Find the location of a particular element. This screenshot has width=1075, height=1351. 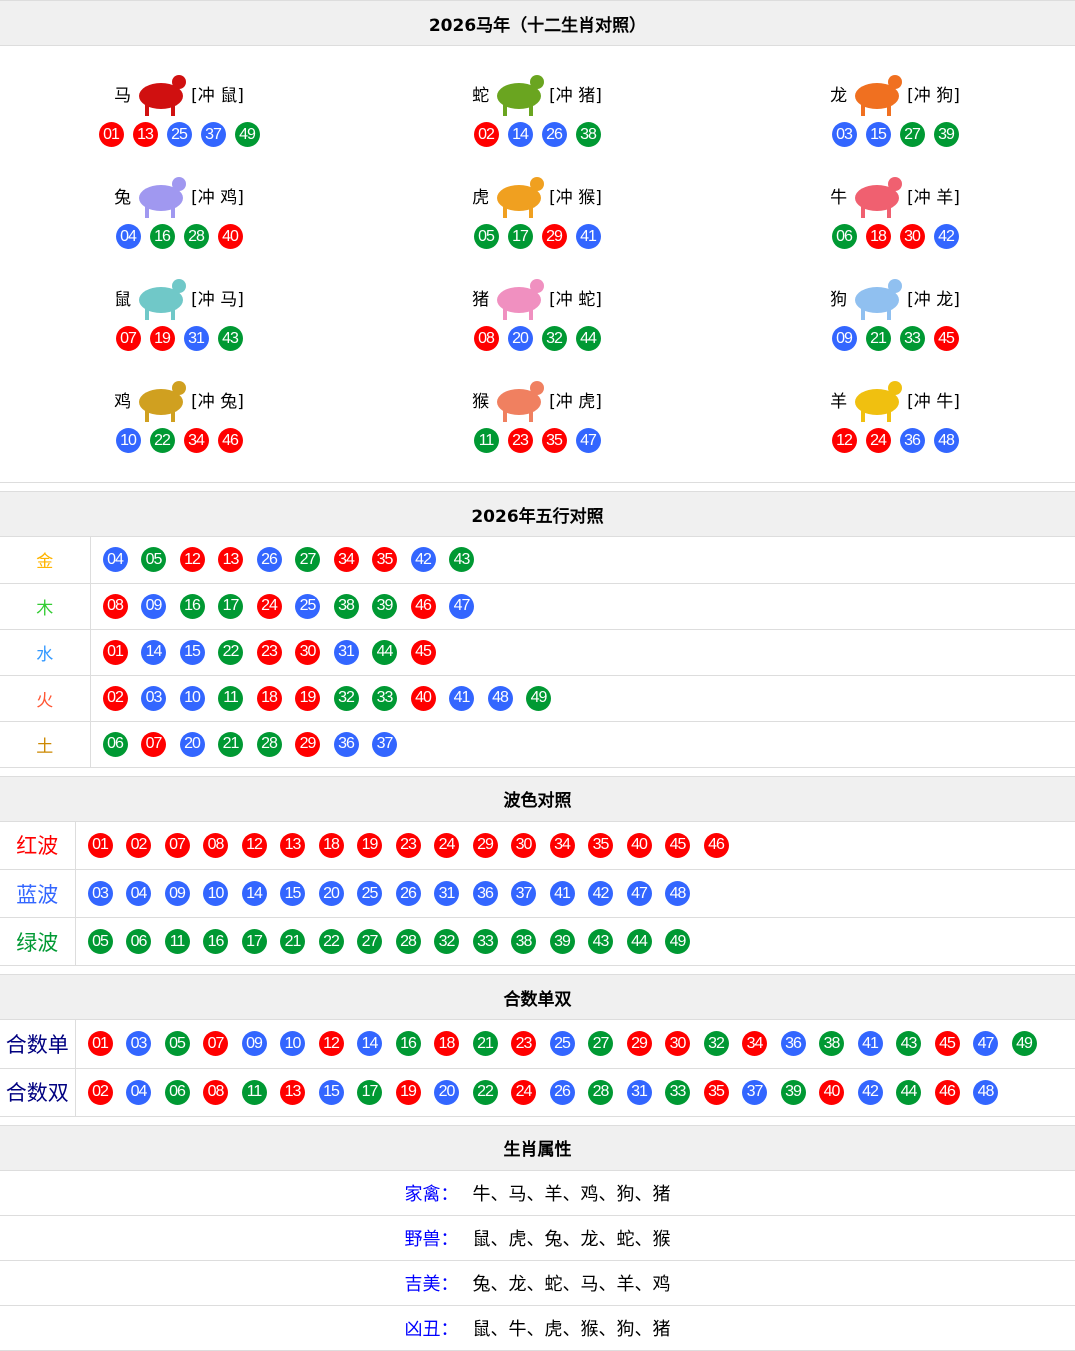

wave-label: 蓝波 is located at coordinates (37, 894).